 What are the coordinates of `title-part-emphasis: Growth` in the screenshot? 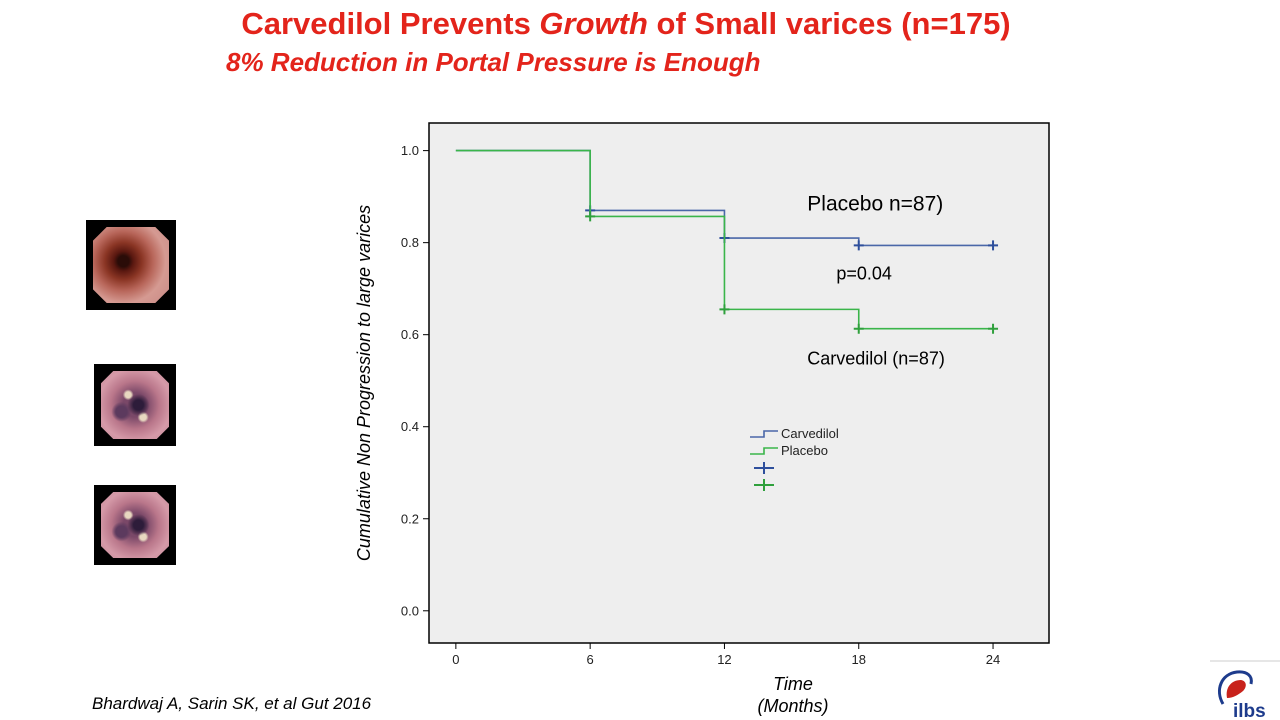 It's located at (593, 23).